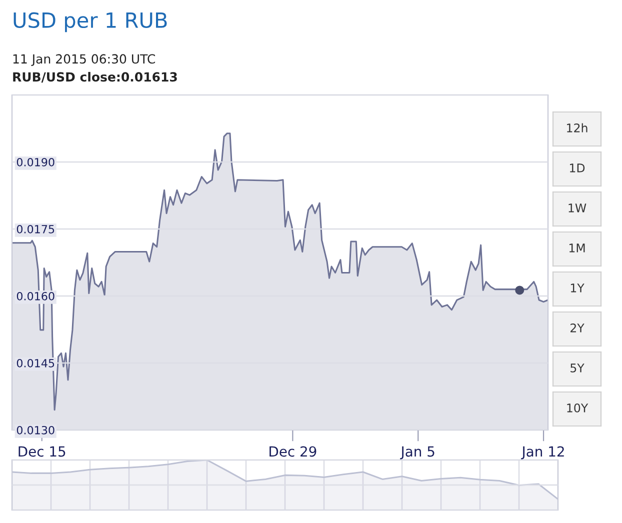 The image size is (622, 523). I want to click on y-tick-label: 0.0190, so click(35, 162).